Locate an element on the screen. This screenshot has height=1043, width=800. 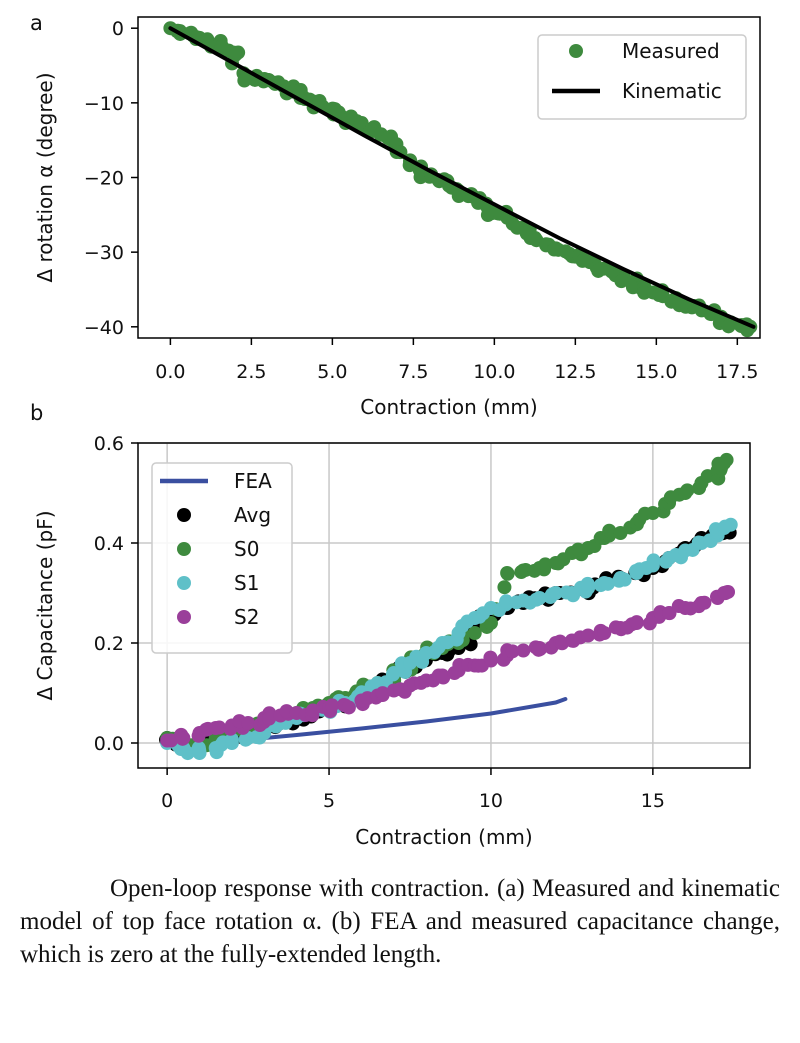
legend: FEA Avg S0 S1 S2 is located at coordinates (222, 558).